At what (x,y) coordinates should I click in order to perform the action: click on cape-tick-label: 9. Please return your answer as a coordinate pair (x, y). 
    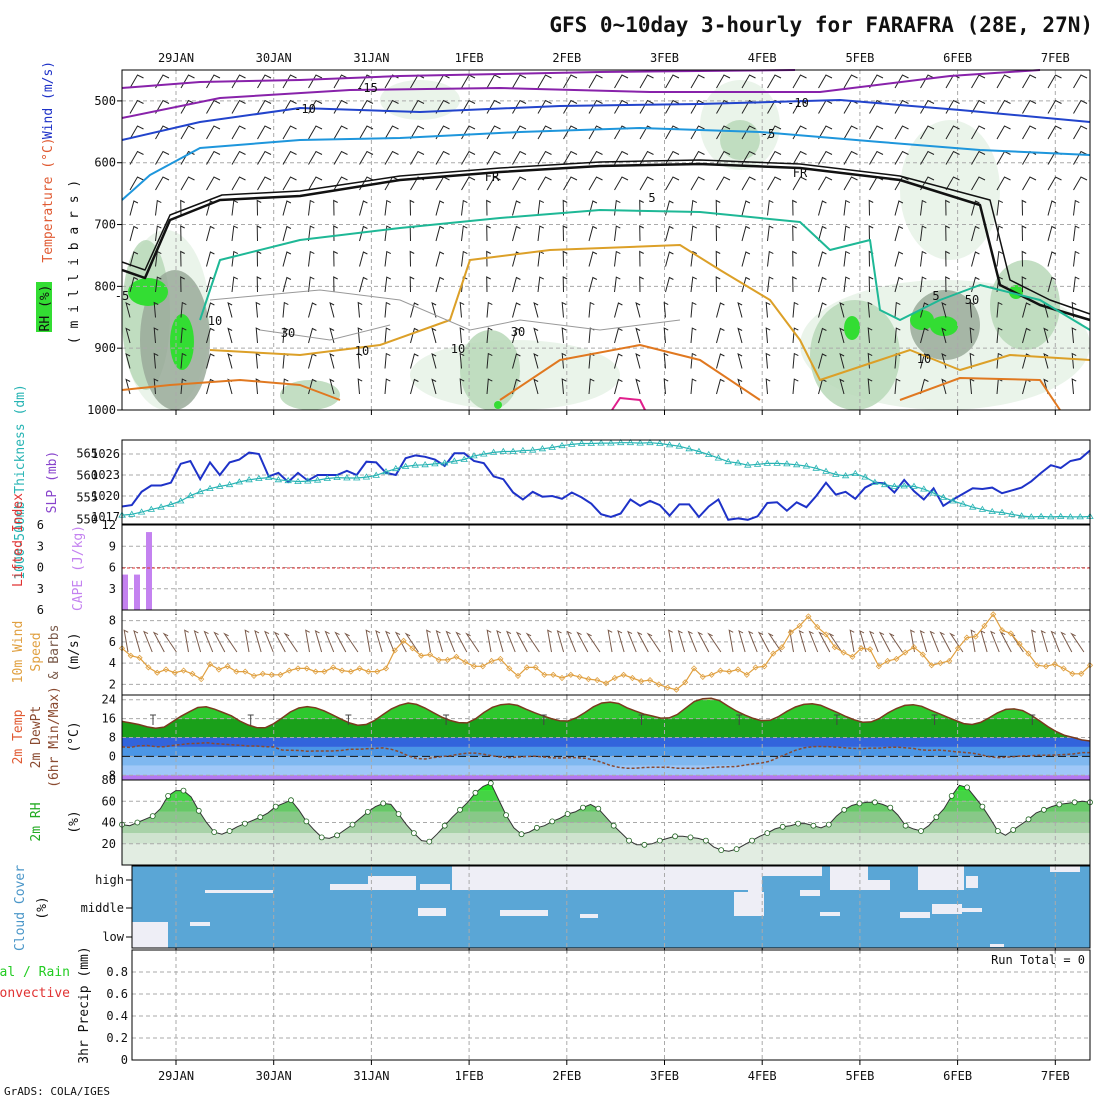
    Looking at the image, I should click on (112, 546).